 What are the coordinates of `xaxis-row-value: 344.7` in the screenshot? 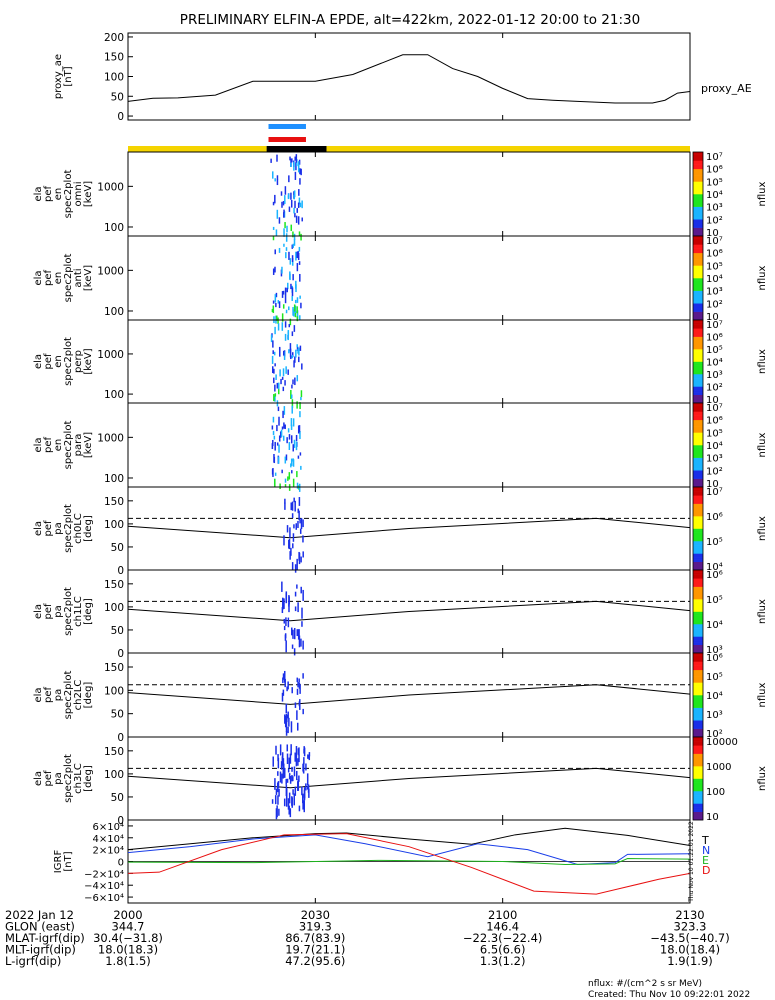 It's located at (128, 927).